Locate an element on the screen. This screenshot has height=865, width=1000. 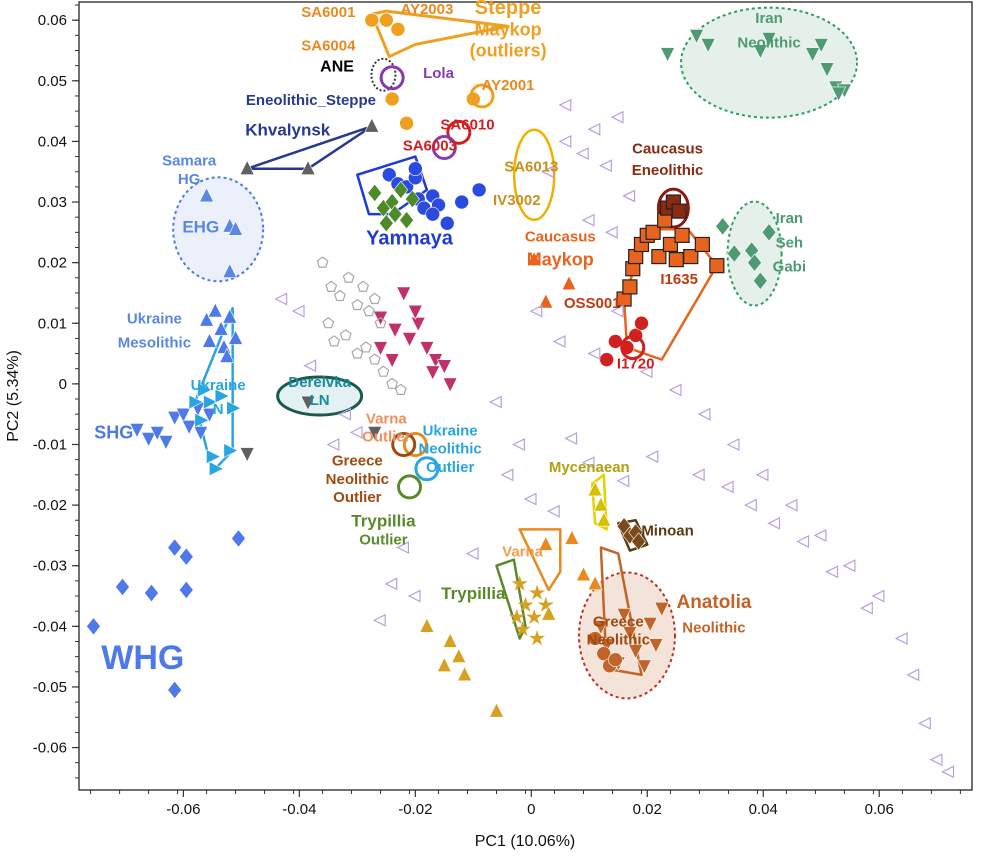
annotation-label: Khvalynsk is located at coordinates (288, 129).